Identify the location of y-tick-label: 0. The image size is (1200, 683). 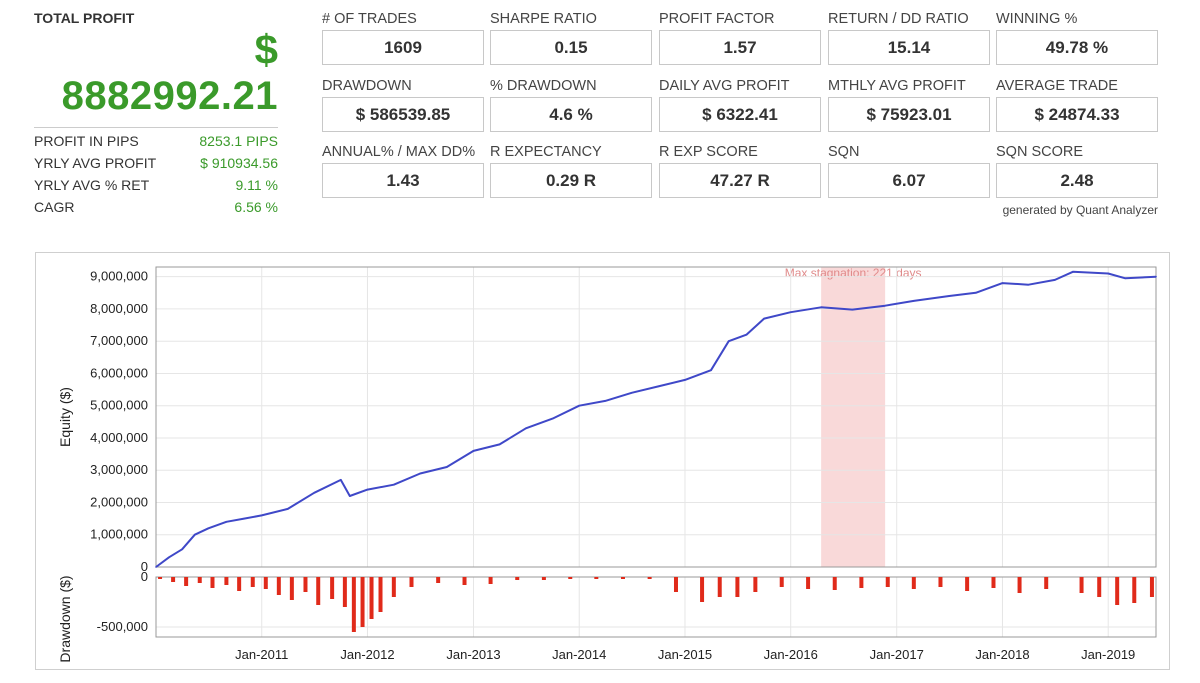
(144, 566).